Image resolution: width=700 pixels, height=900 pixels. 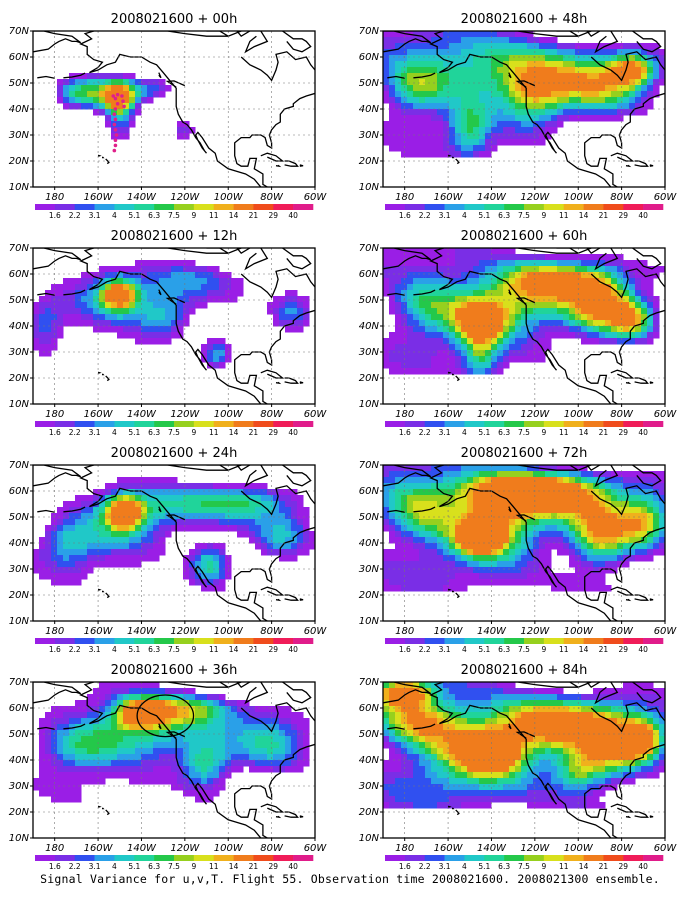 I want to click on colorbar-label: 29, so click(x=274, y=866).